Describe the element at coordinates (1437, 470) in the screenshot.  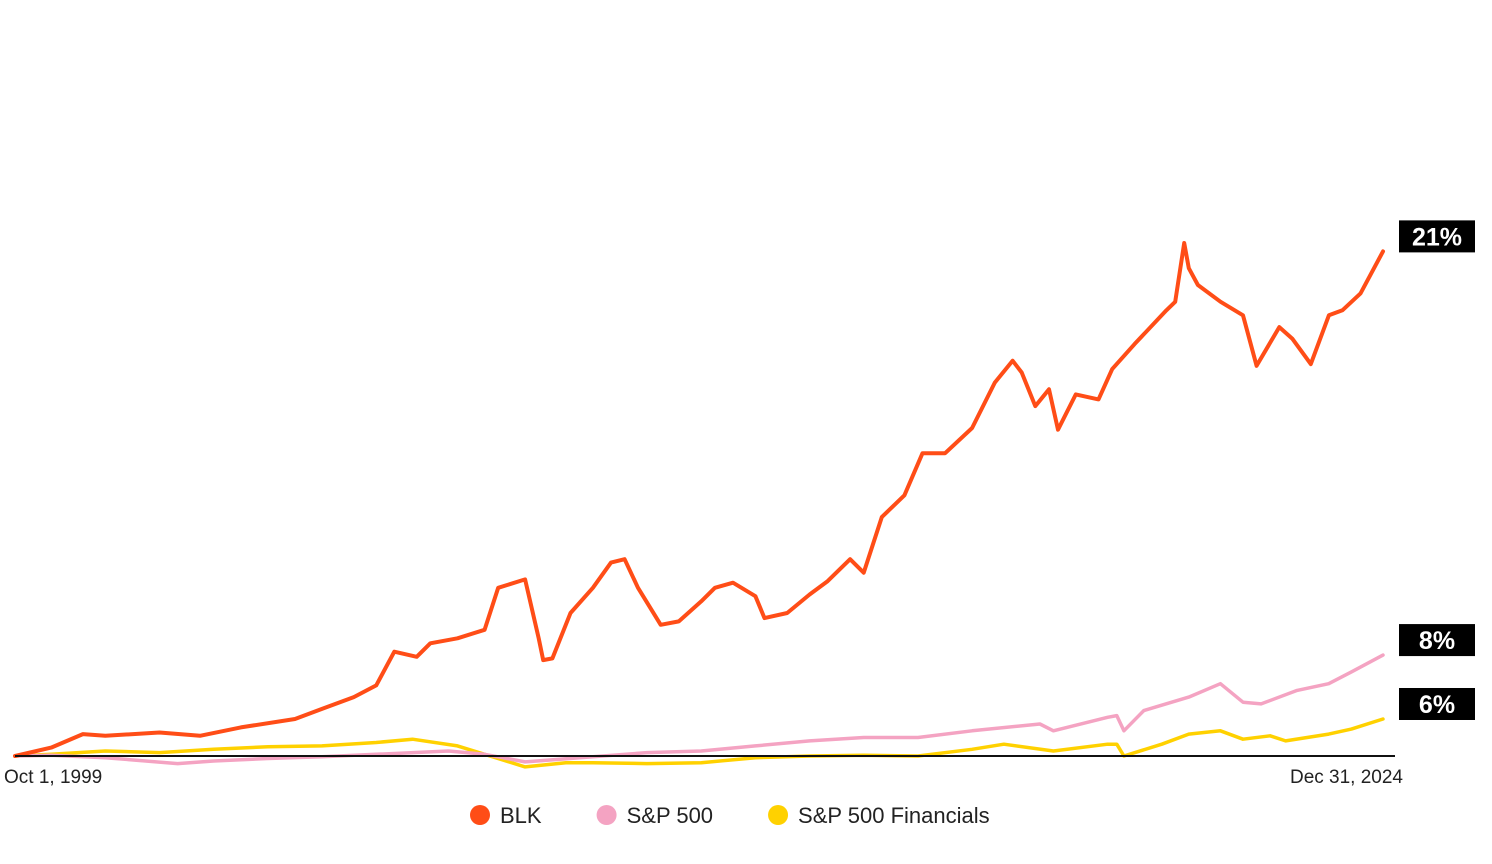
I see `end-labels: 21% 8% 6%` at that location.